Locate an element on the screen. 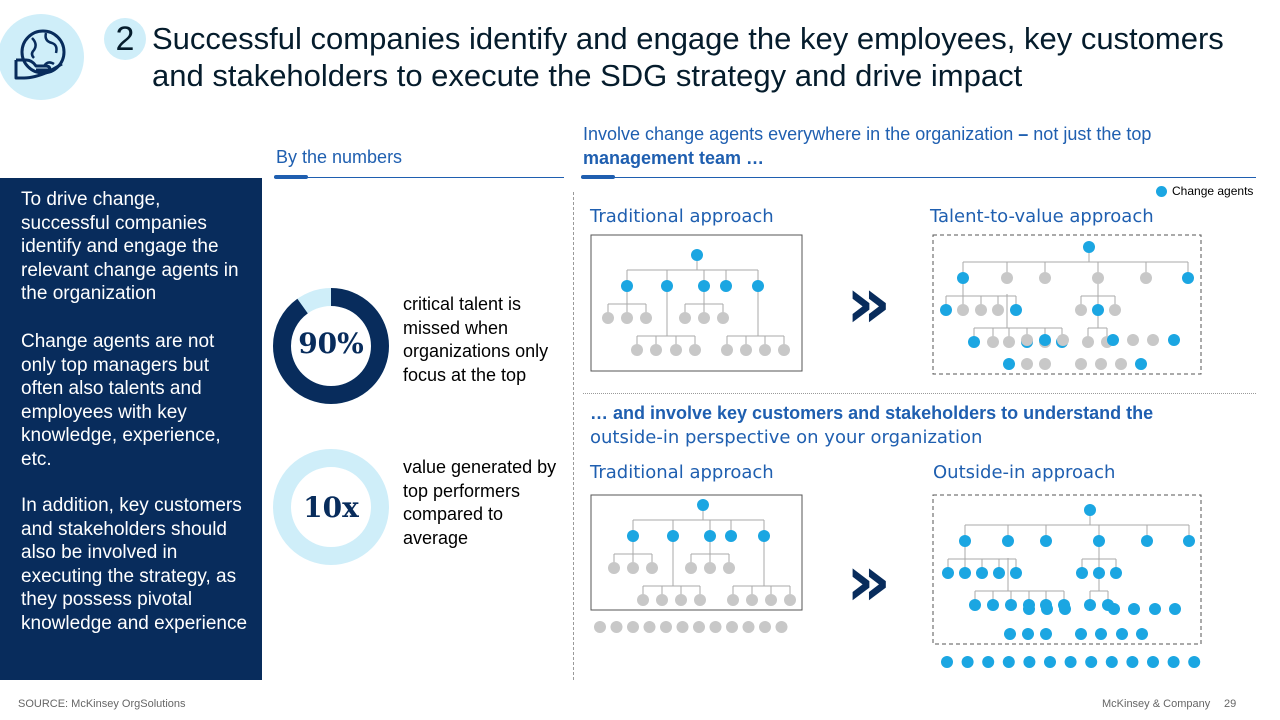 This screenshot has width=1280, height=720. ring-10x-chart is located at coordinates (331, 507).